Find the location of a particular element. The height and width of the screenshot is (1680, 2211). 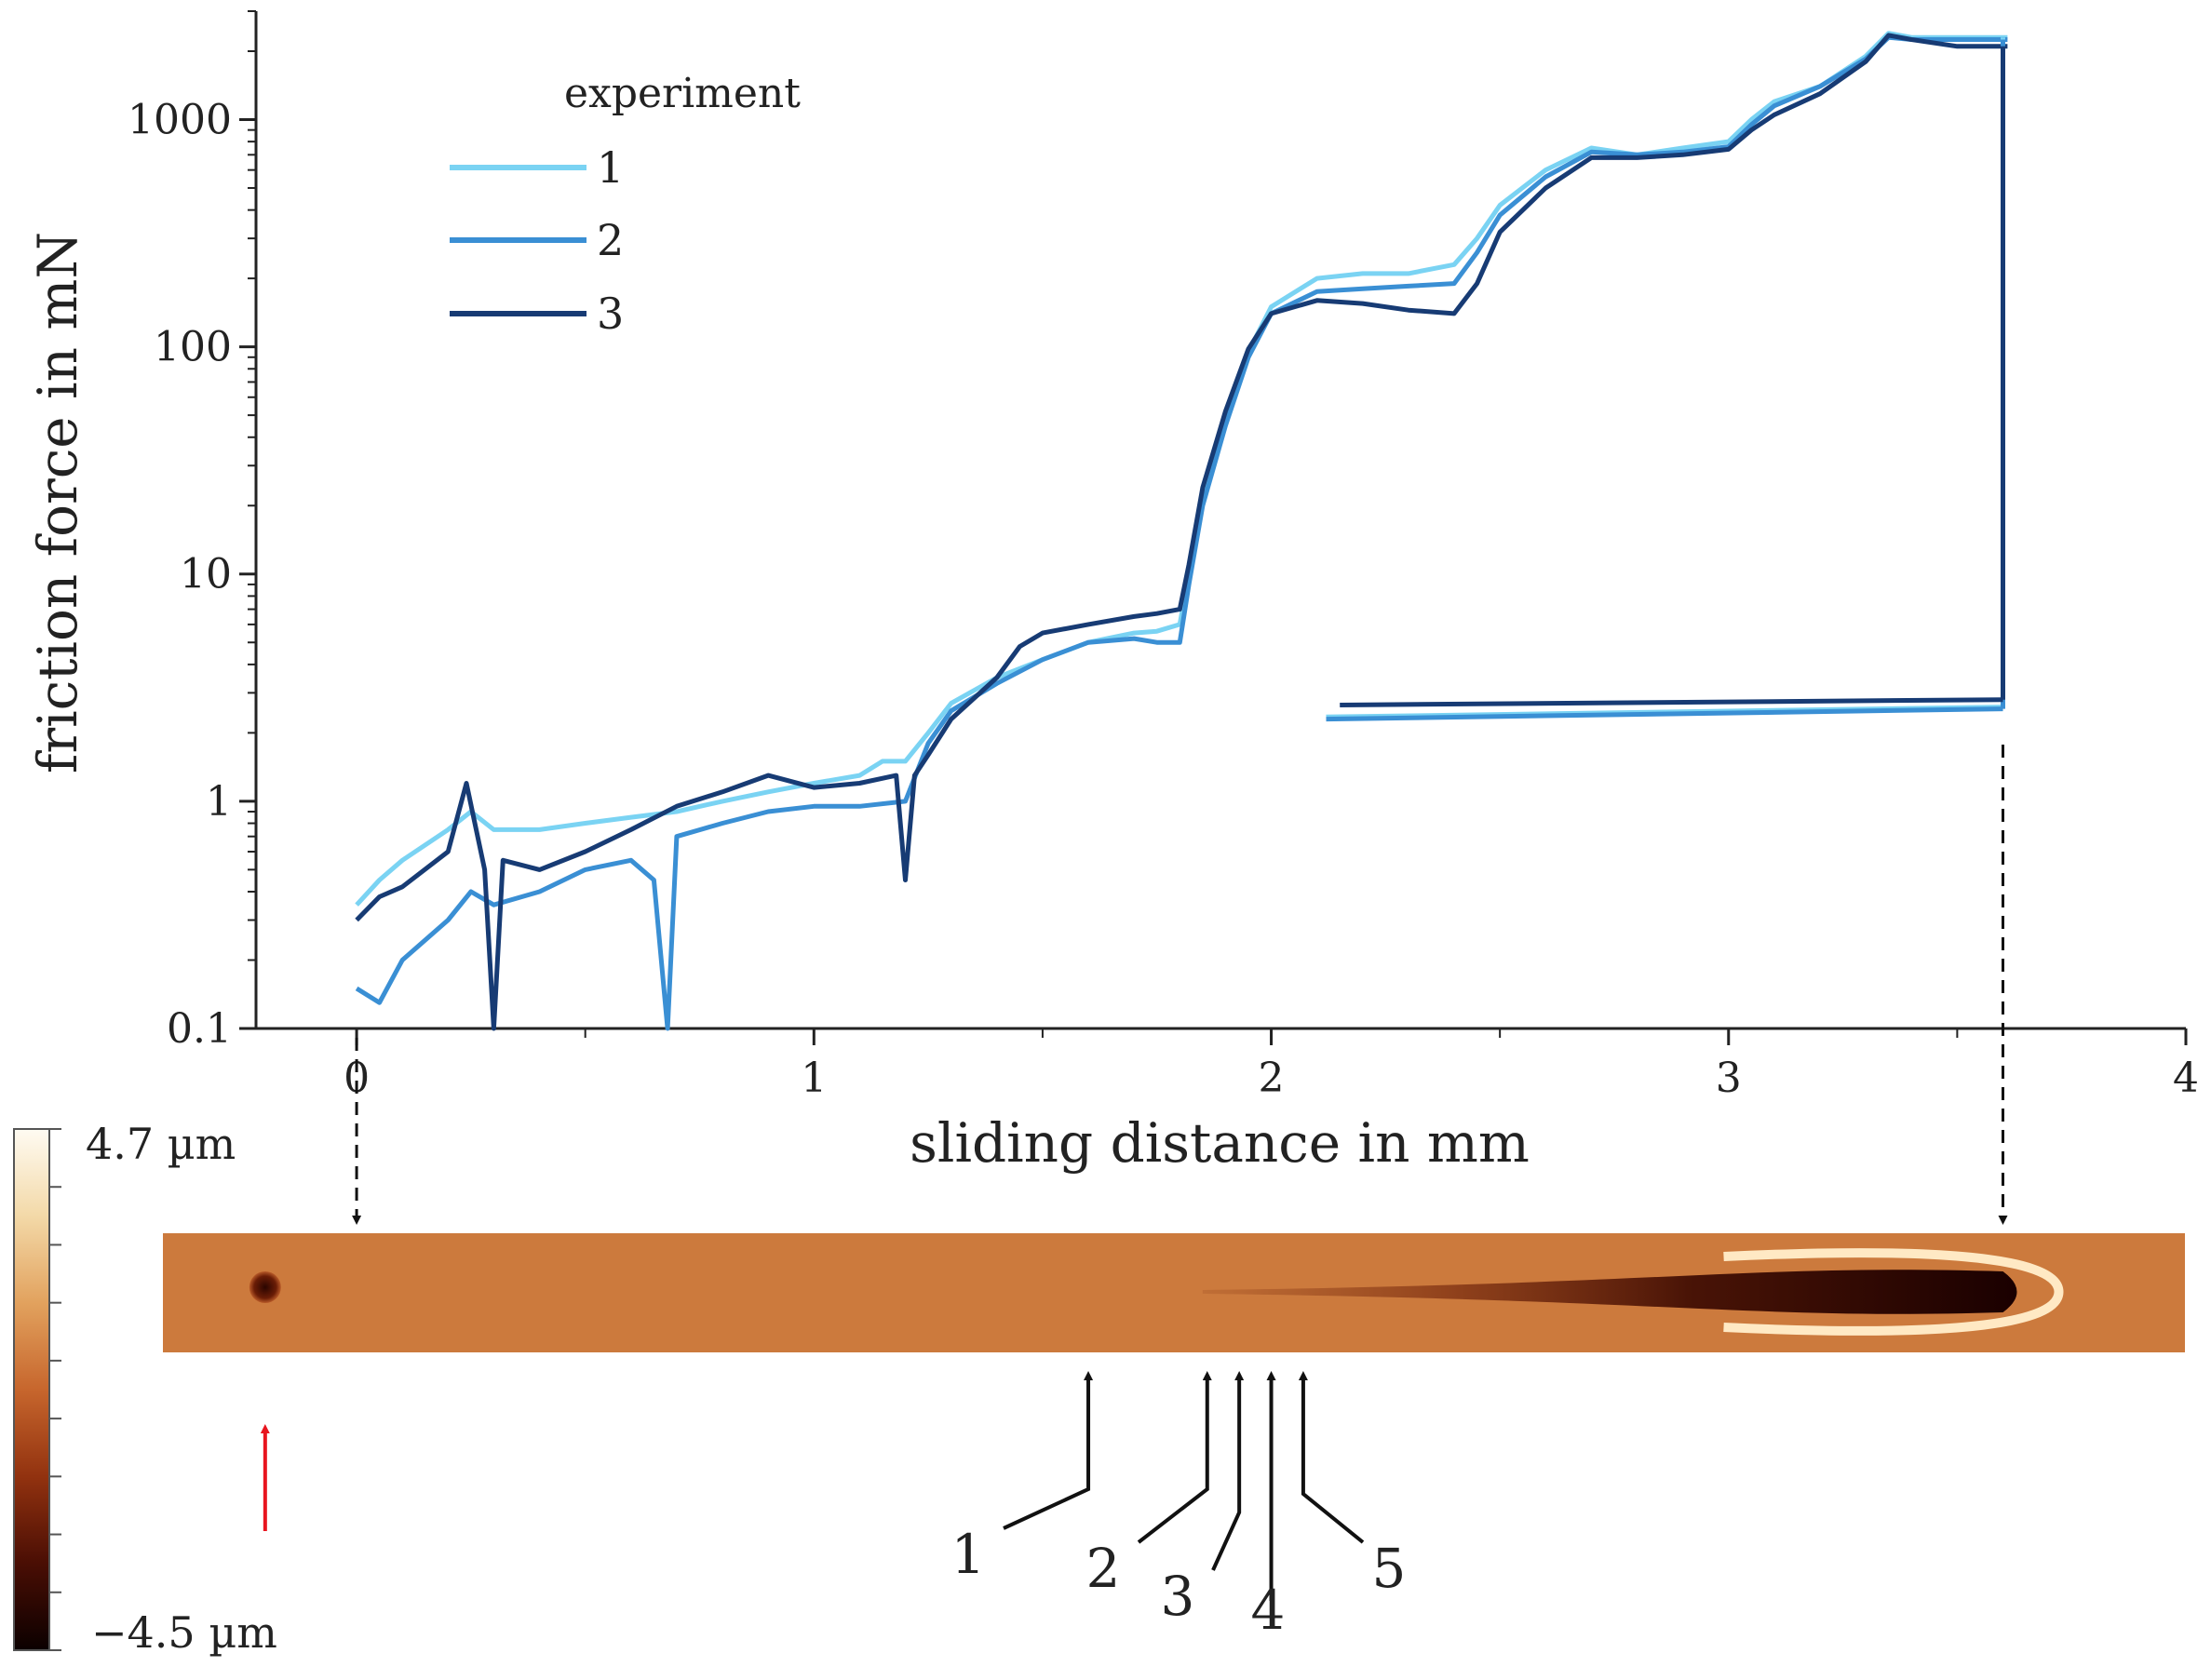

legend-label-2: 2 is located at coordinates (610, 240).